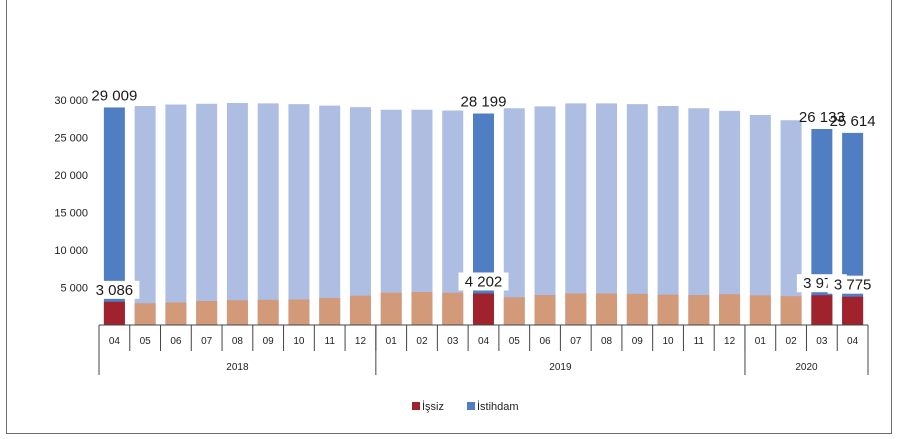  What do you see at coordinates (74, 289) in the screenshot?
I see `y-tick-label: 5 000` at bounding box center [74, 289].